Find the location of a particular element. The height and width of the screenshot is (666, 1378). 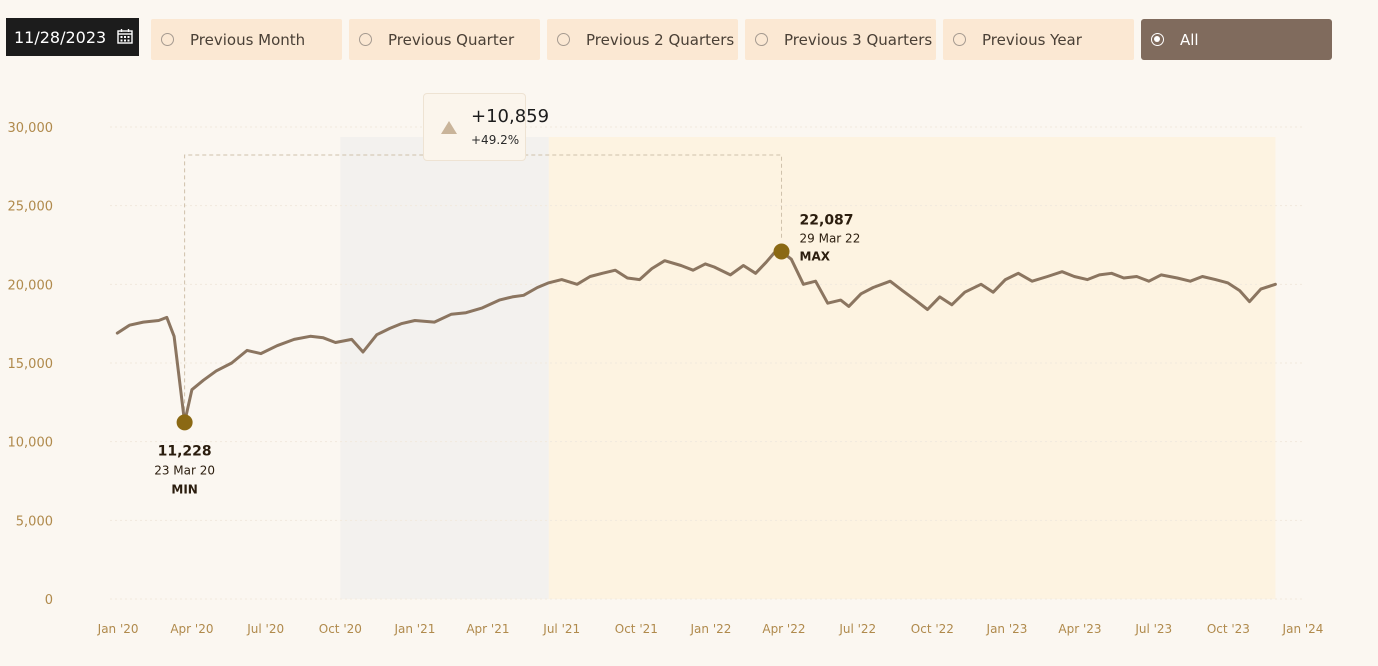

max-date-label: 29 Mar 22 is located at coordinates (830, 238).